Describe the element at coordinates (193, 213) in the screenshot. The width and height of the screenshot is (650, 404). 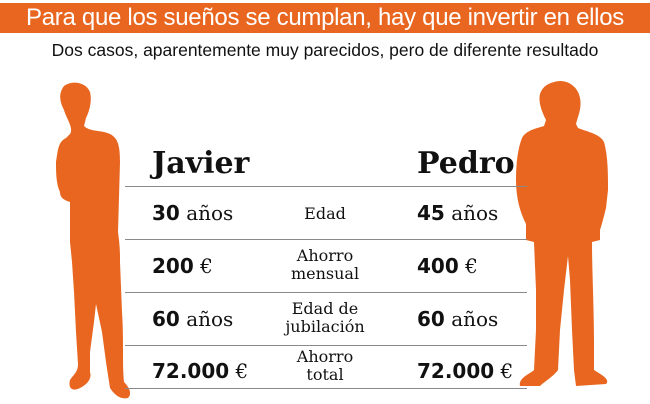
I see `javier-age: 30 años` at that location.